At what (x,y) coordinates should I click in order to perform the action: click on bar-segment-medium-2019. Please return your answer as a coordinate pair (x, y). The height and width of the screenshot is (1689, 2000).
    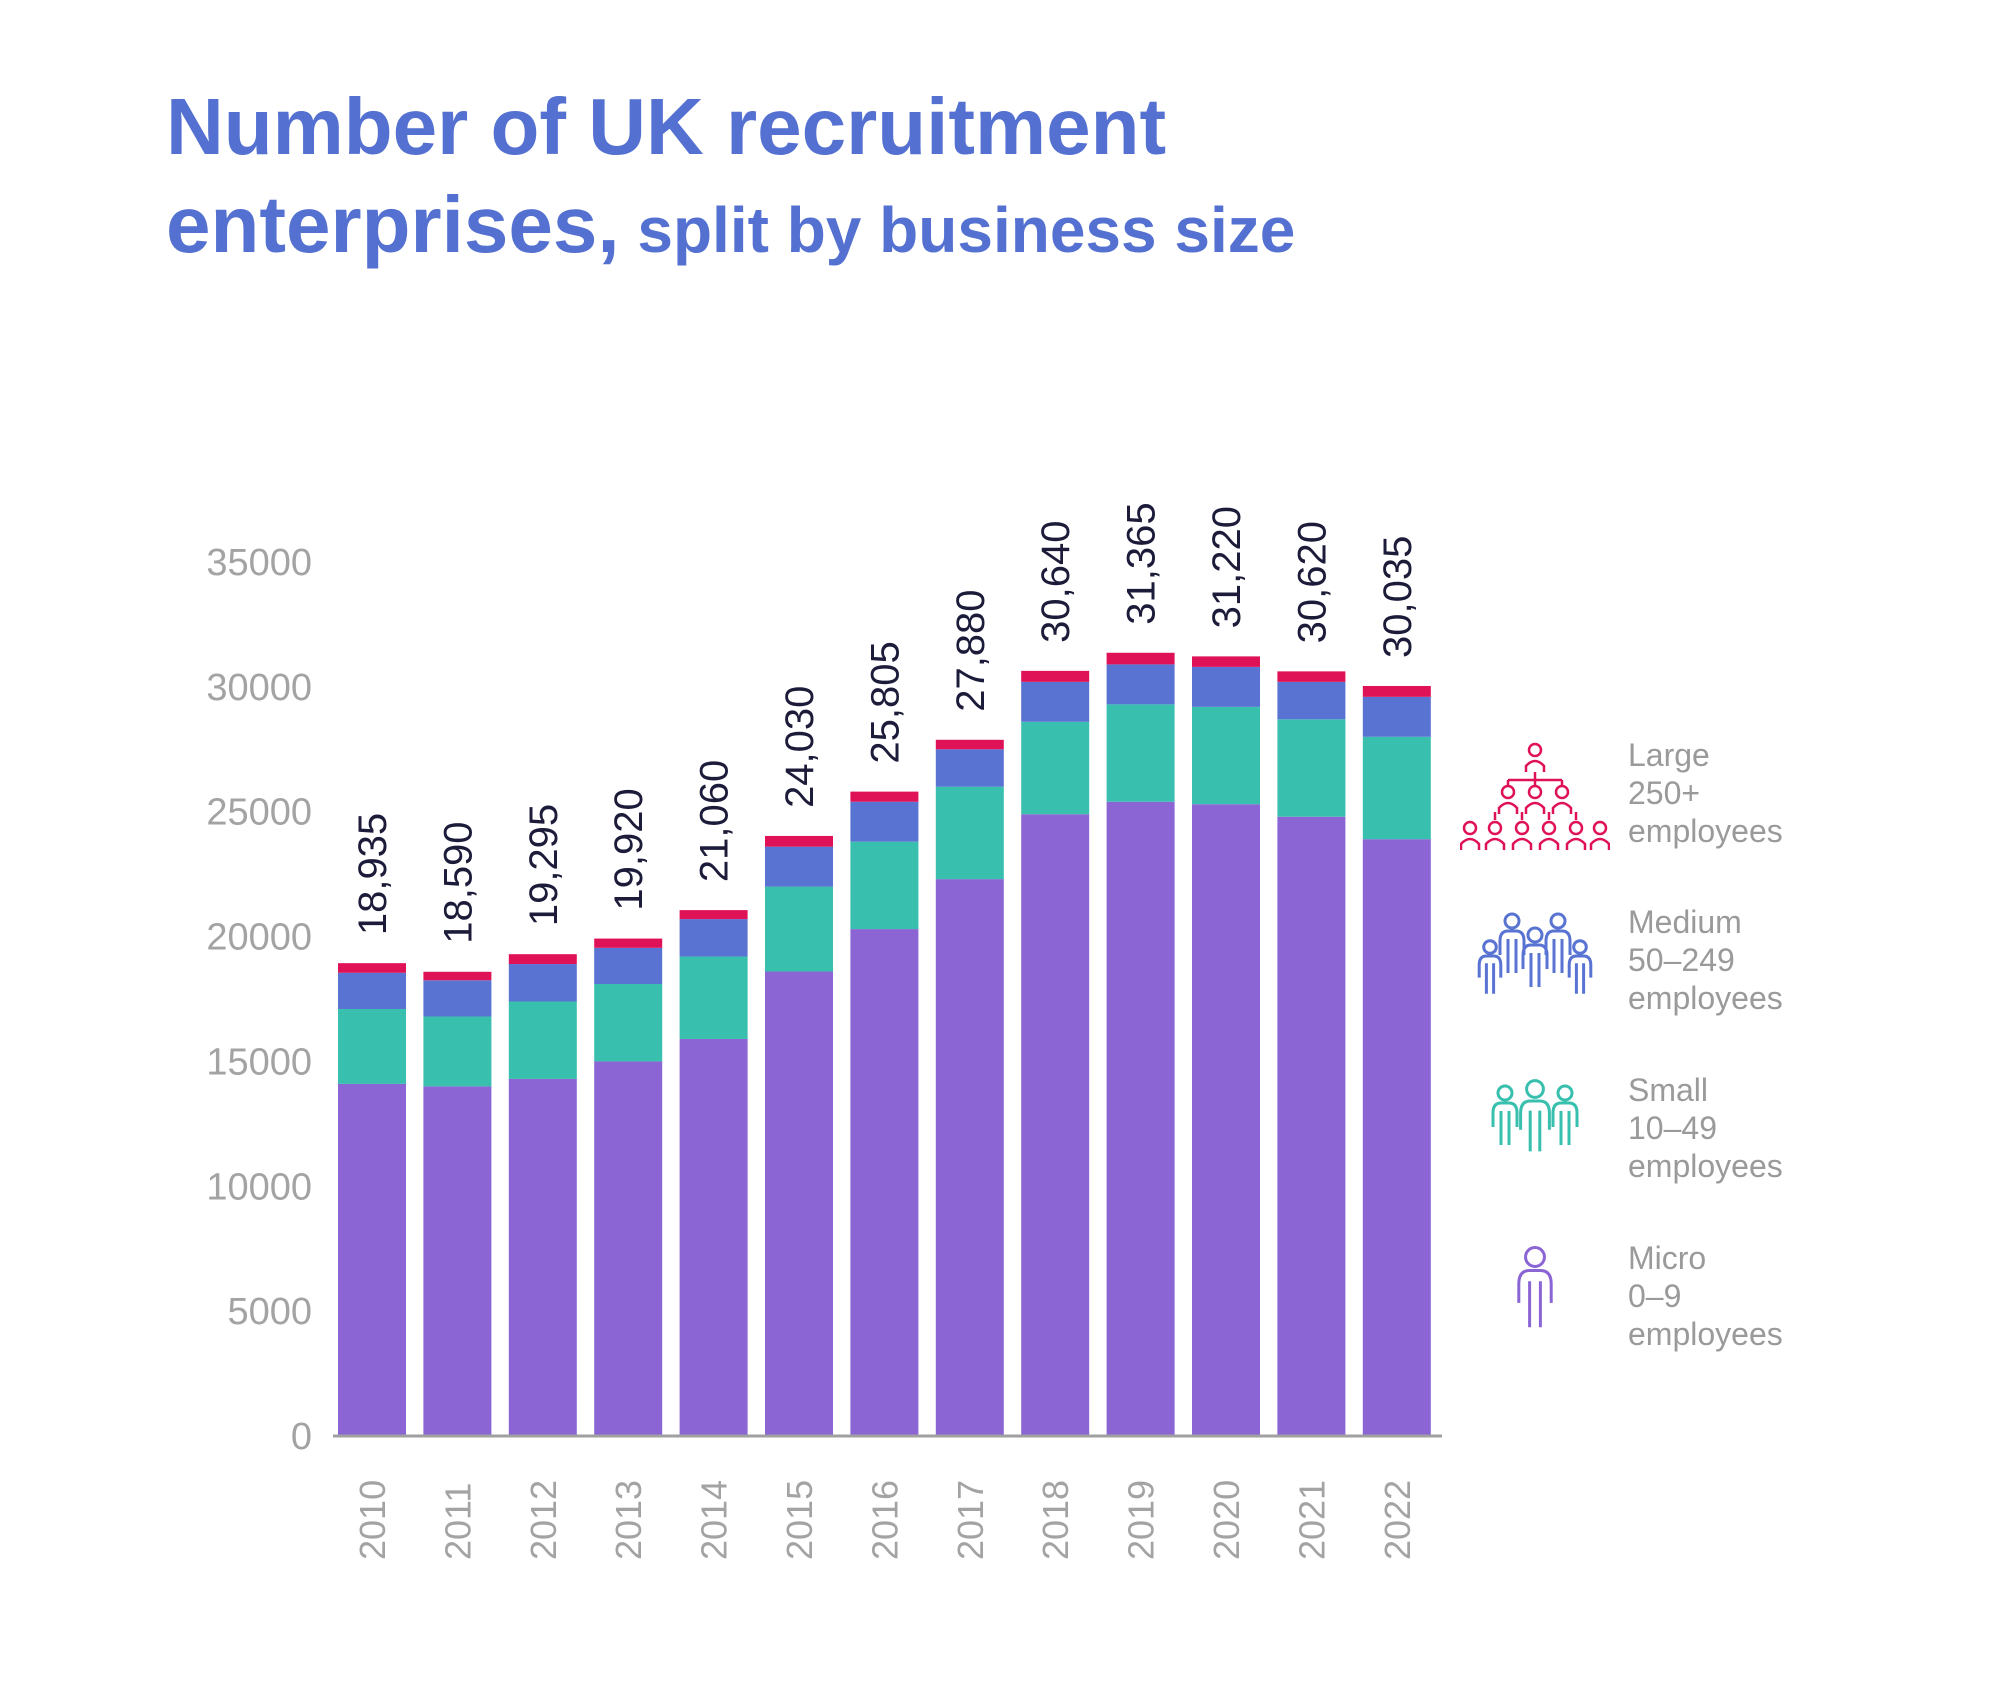
    Looking at the image, I should click on (1140, 684).